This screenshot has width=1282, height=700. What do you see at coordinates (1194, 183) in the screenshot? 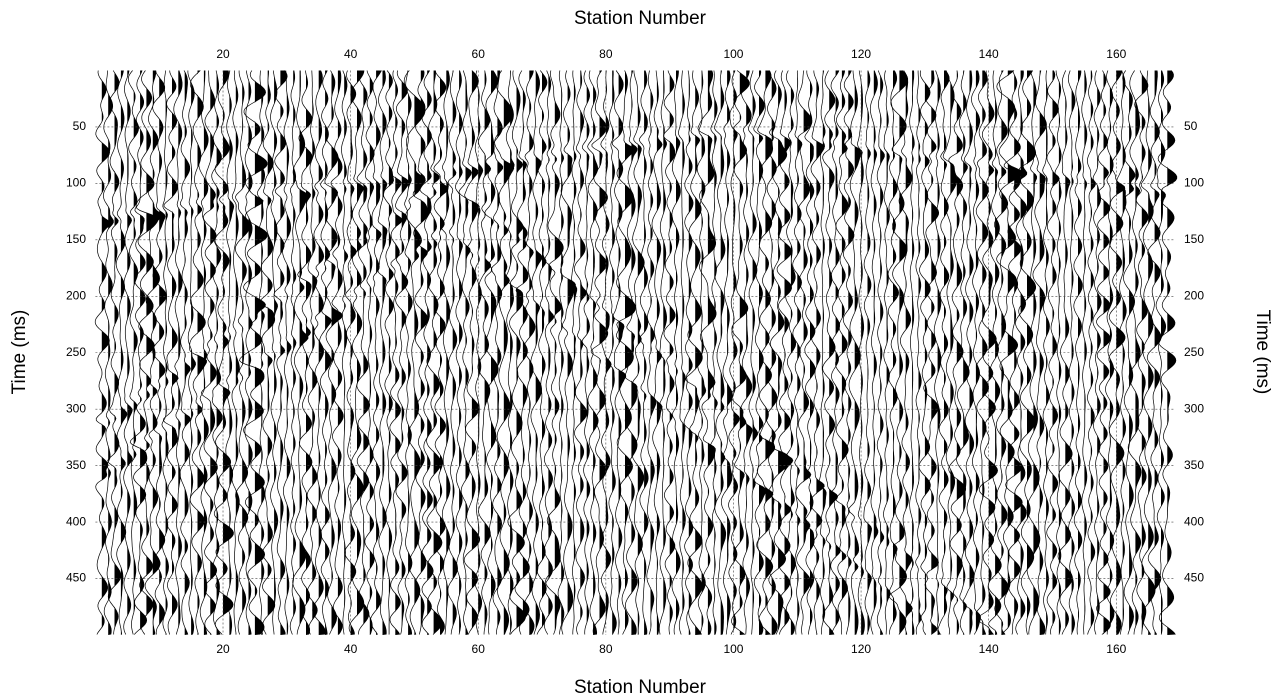
I see `y-tick-label: 100` at bounding box center [1194, 183].